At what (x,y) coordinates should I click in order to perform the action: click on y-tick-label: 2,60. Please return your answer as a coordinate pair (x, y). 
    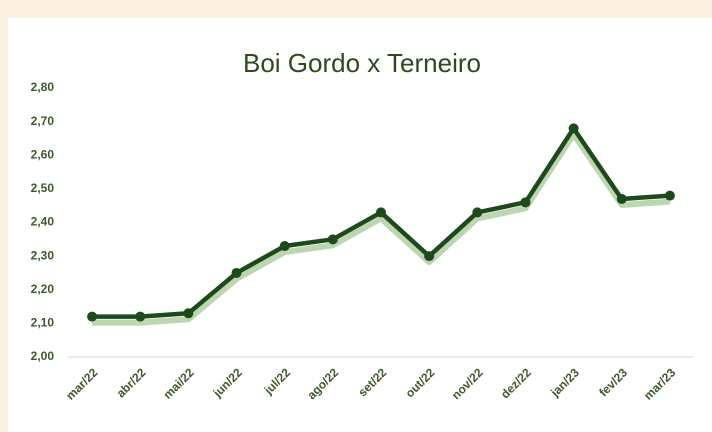
    Looking at the image, I should click on (43, 154).